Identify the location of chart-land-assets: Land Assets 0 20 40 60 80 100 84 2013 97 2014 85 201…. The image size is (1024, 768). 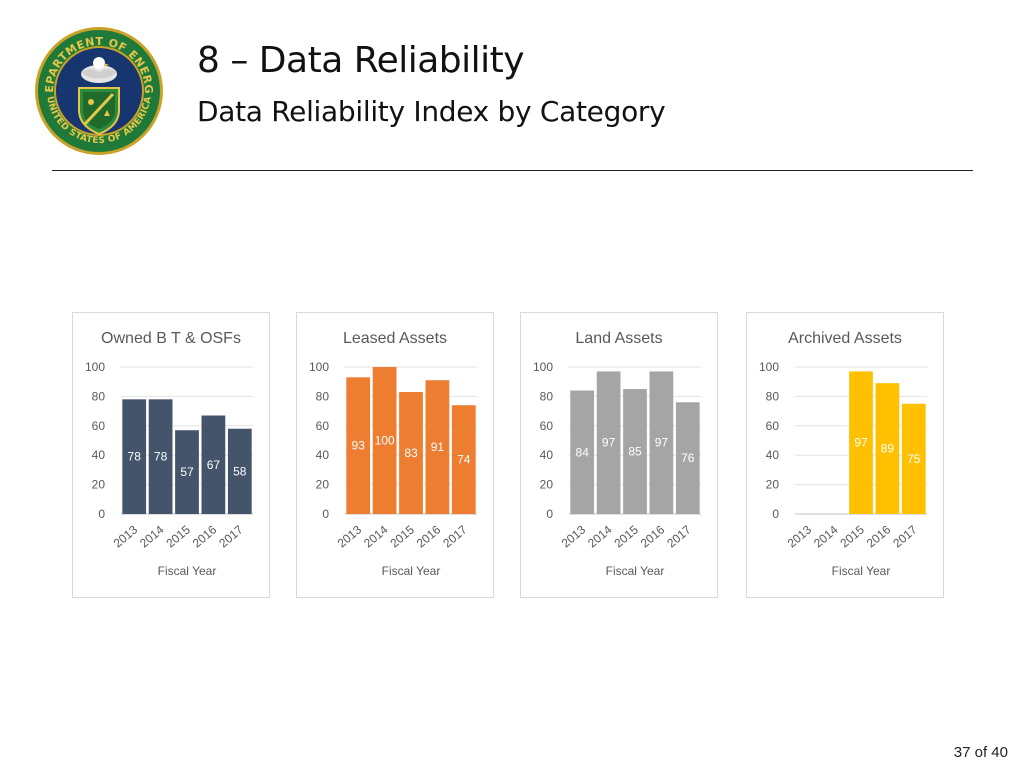
(619, 455).